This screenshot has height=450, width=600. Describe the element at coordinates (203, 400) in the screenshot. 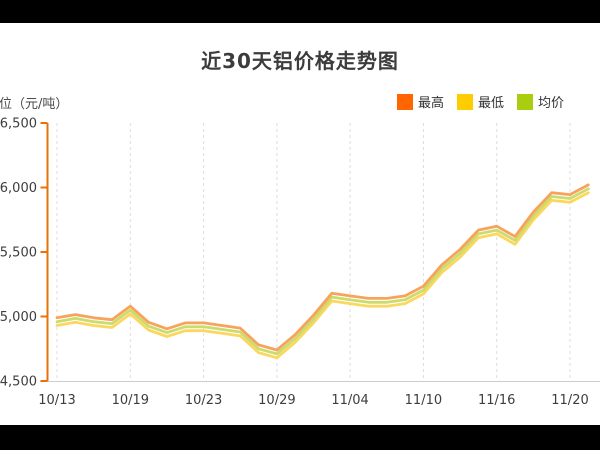

I see `svg-text: 10/23` at that location.